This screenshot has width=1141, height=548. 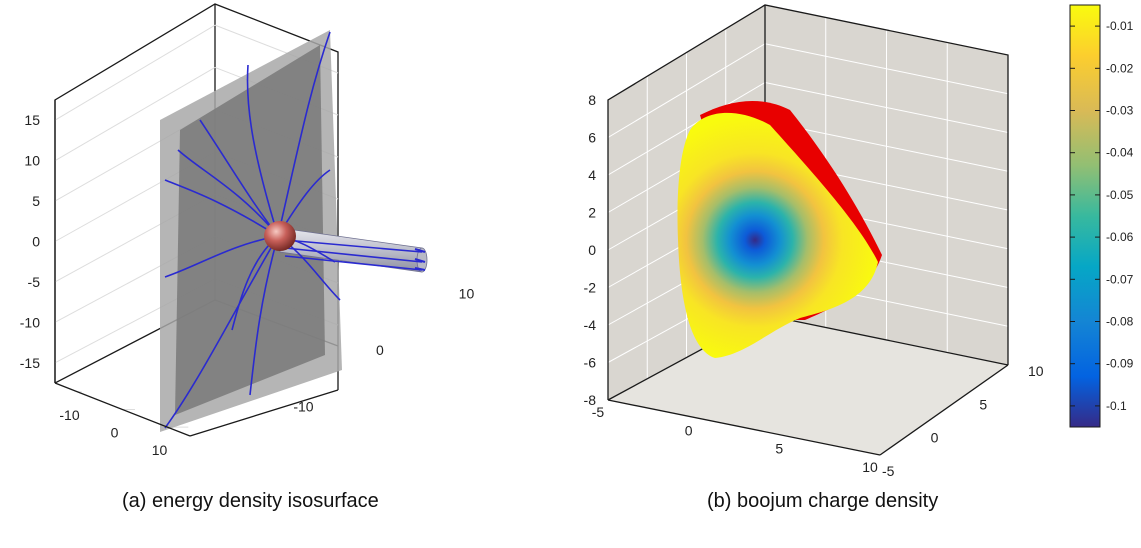 What do you see at coordinates (250, 501) in the screenshot?
I see `caption-a: (a) energy density isosurface` at bounding box center [250, 501].